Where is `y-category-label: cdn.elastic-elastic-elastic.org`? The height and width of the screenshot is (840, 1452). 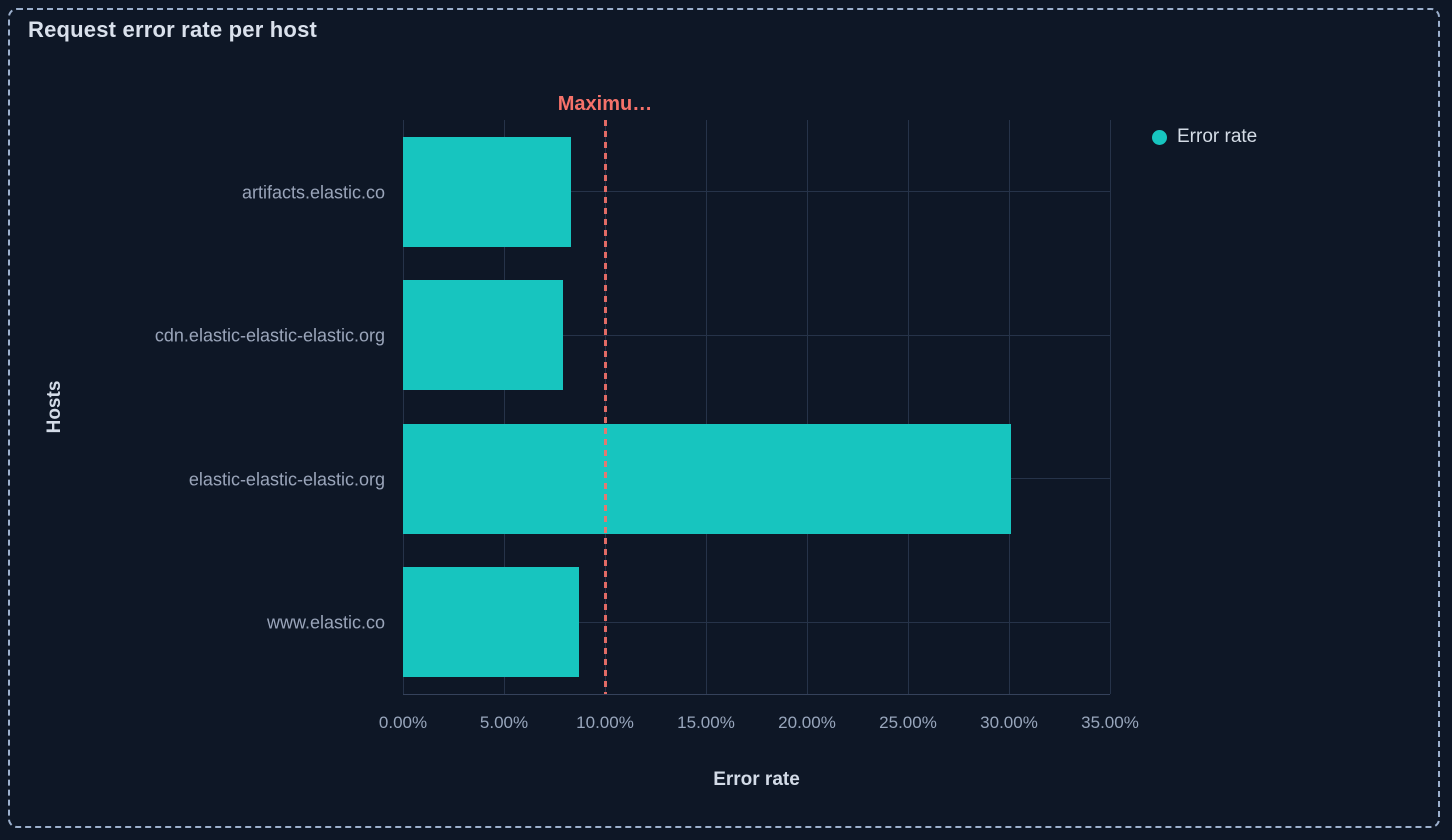
y-category-label: cdn.elastic-elastic-elastic.org is located at coordinates (269, 335).